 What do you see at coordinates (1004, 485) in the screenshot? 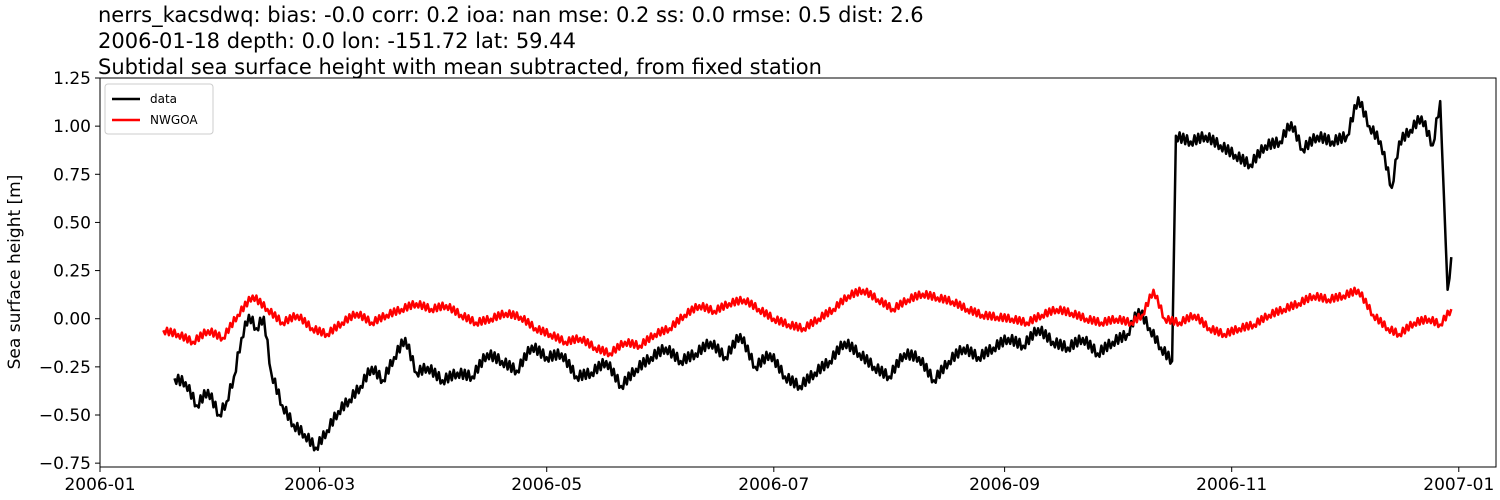
I see `x-tick-label: 2006-09` at bounding box center [1004, 485].